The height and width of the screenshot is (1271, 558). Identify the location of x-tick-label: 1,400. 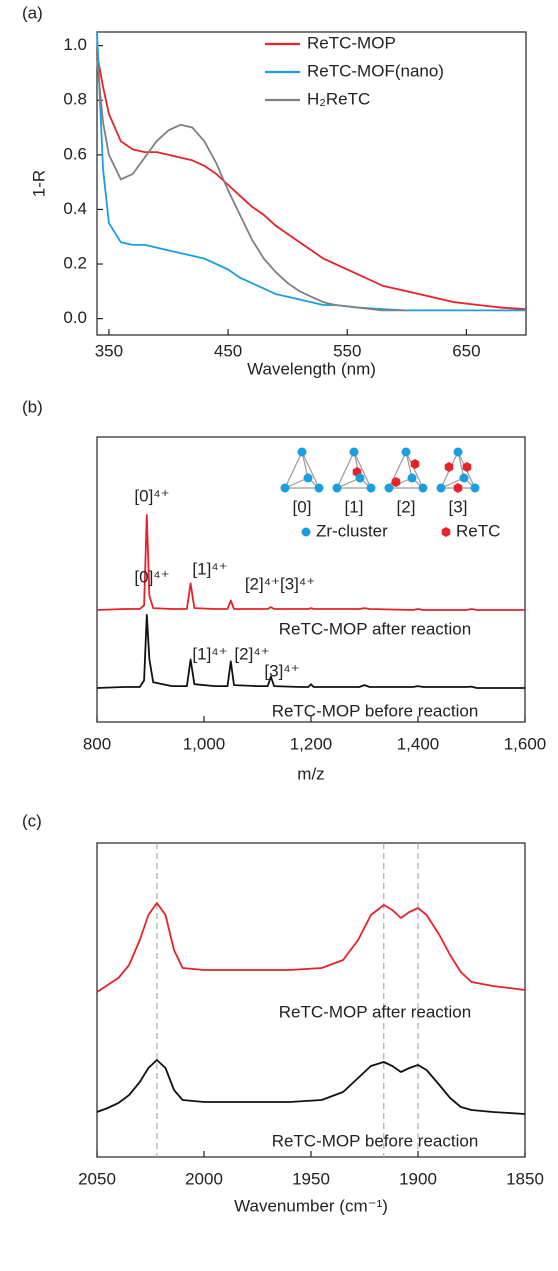
(418, 743).